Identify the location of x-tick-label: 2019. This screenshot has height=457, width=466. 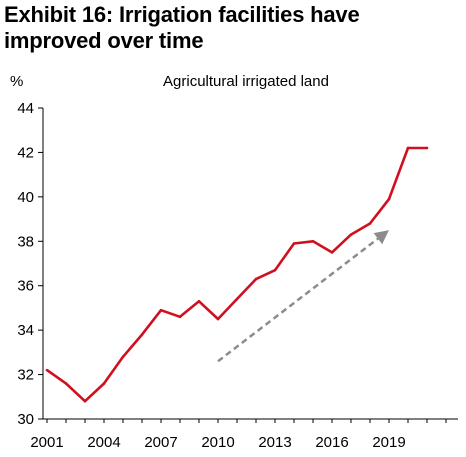
(388, 442).